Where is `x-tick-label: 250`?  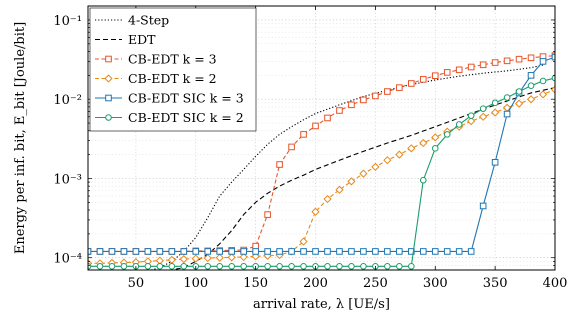
x-tick-label: 250 is located at coordinates (375, 283).